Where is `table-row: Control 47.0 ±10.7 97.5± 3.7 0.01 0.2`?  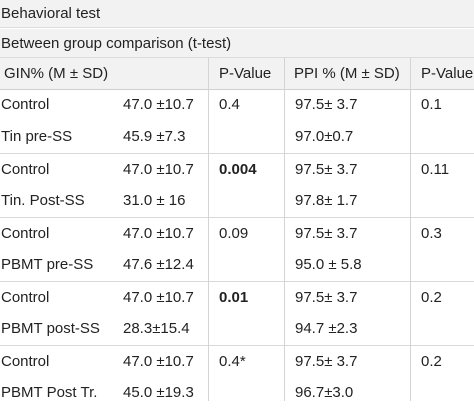
table-row: Control 47.0 ±10.7 97.5± 3.7 0.01 0.2 is located at coordinates (237, 297).